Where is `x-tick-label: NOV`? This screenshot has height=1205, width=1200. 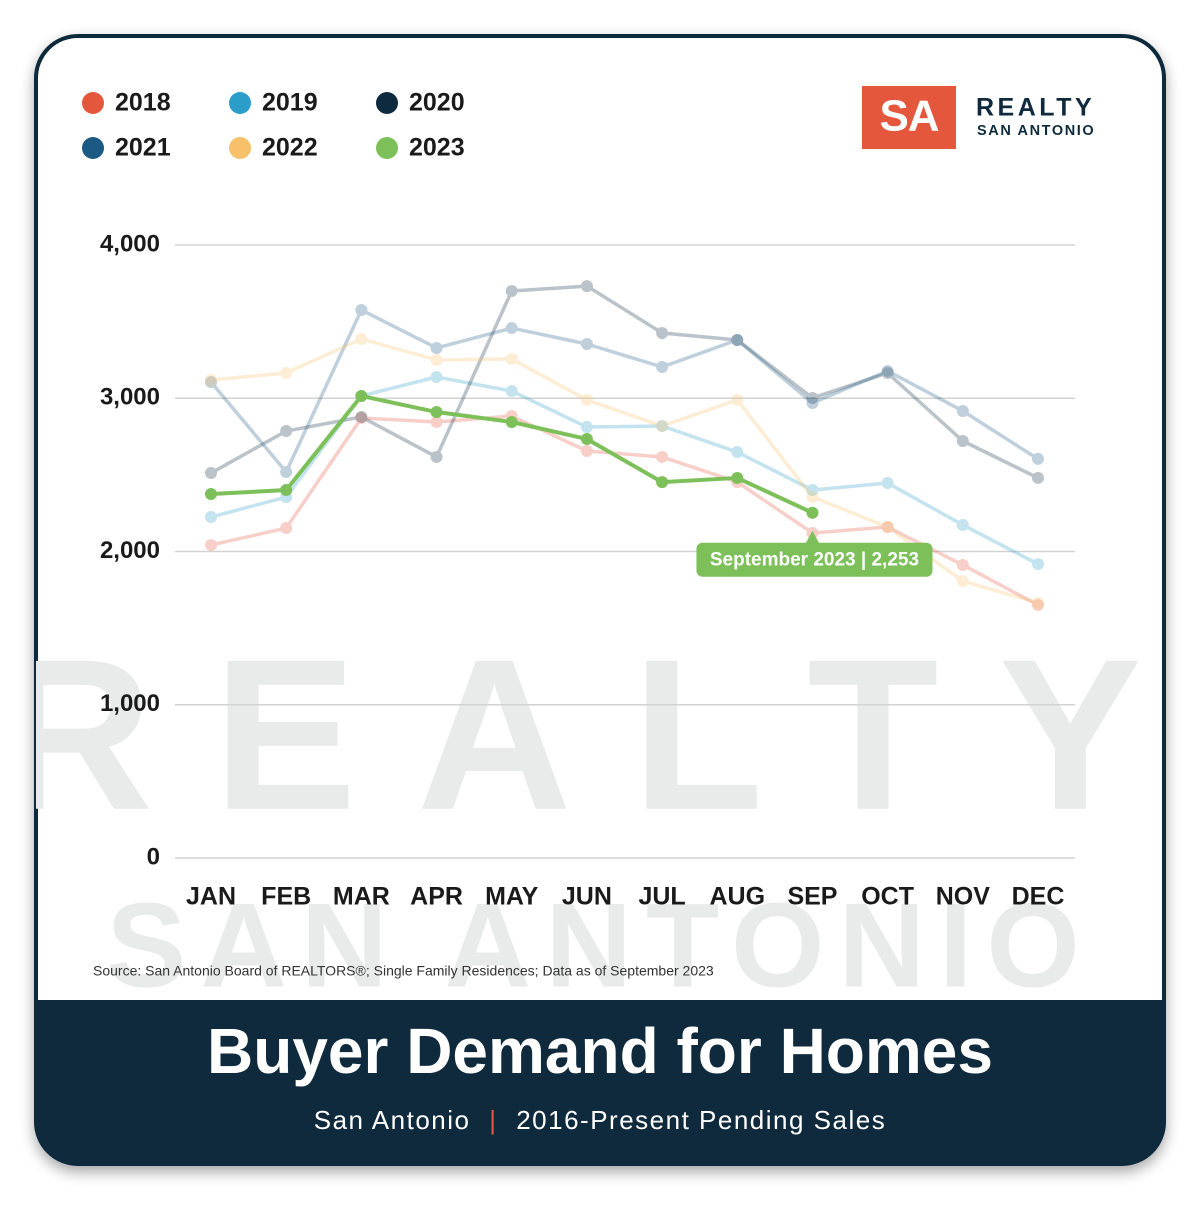
x-tick-label: NOV is located at coordinates (963, 897).